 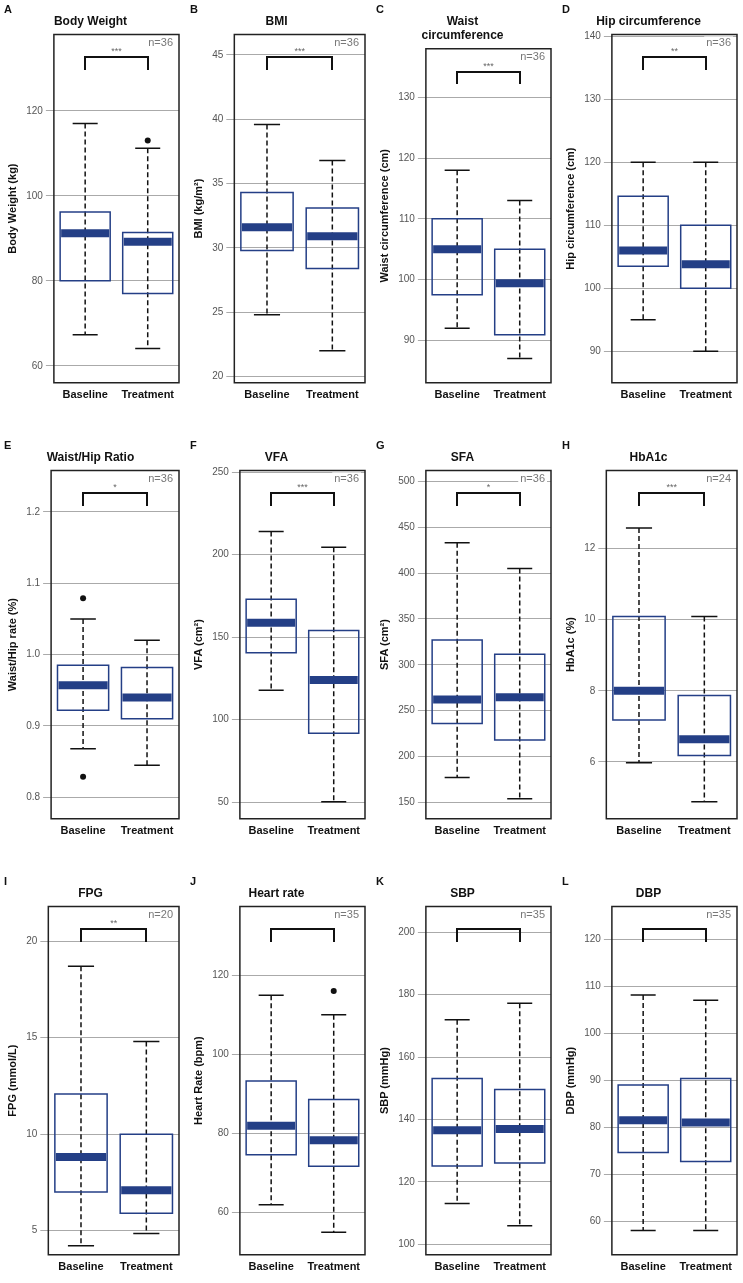 I want to click on y-tick-label: 1.1, so click(x=33, y=582).